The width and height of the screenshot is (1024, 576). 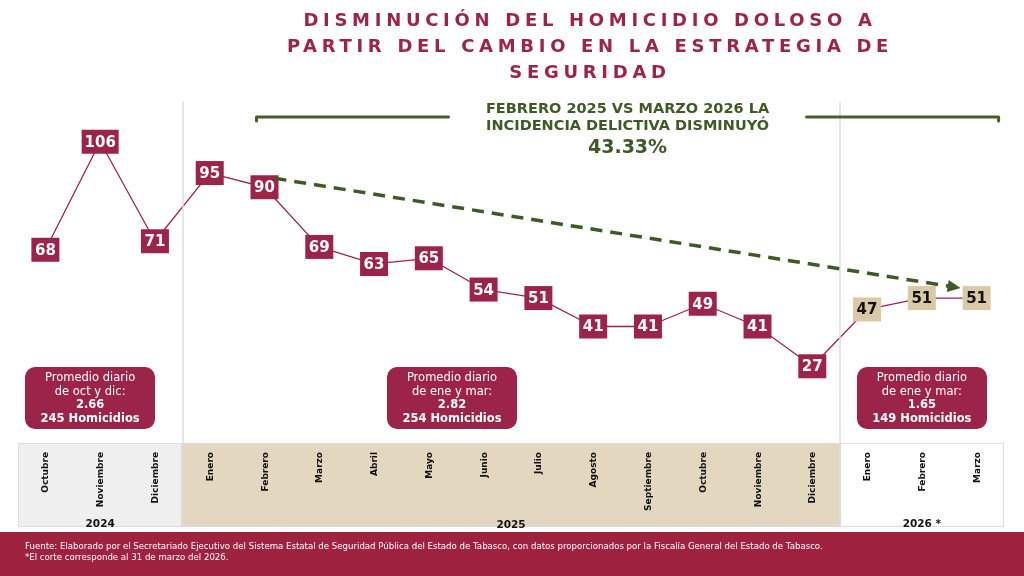 What do you see at coordinates (627, 146) in the screenshot?
I see `text: 43.33%` at bounding box center [627, 146].